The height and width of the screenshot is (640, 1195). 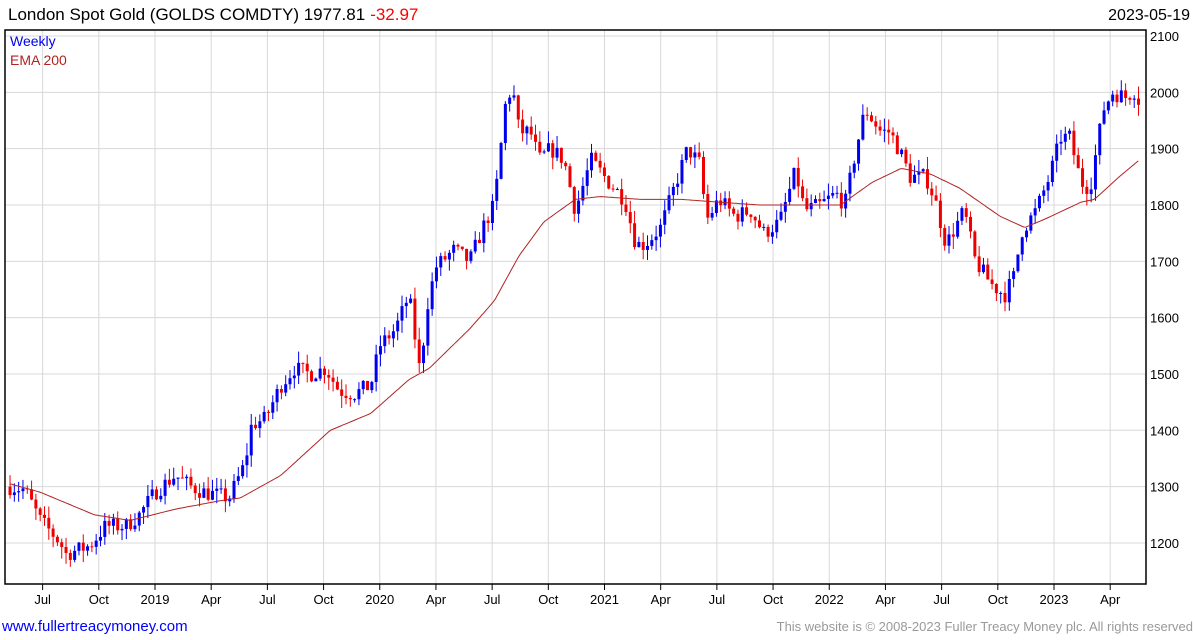 I want to click on chart-date: 2023-05-19, so click(x=1149, y=15).